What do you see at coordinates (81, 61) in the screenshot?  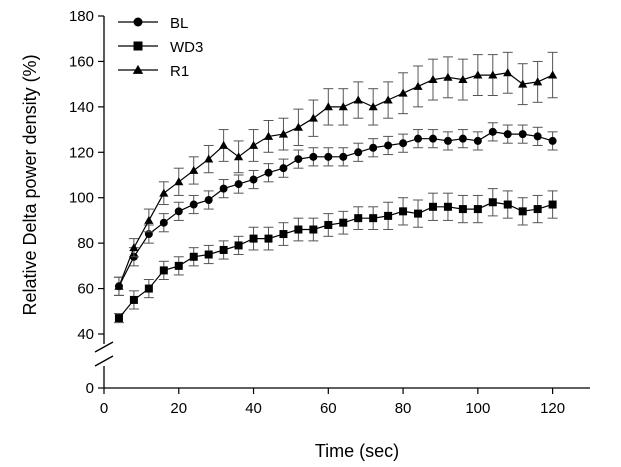 I see `y-tick-label: 160` at bounding box center [81, 61].